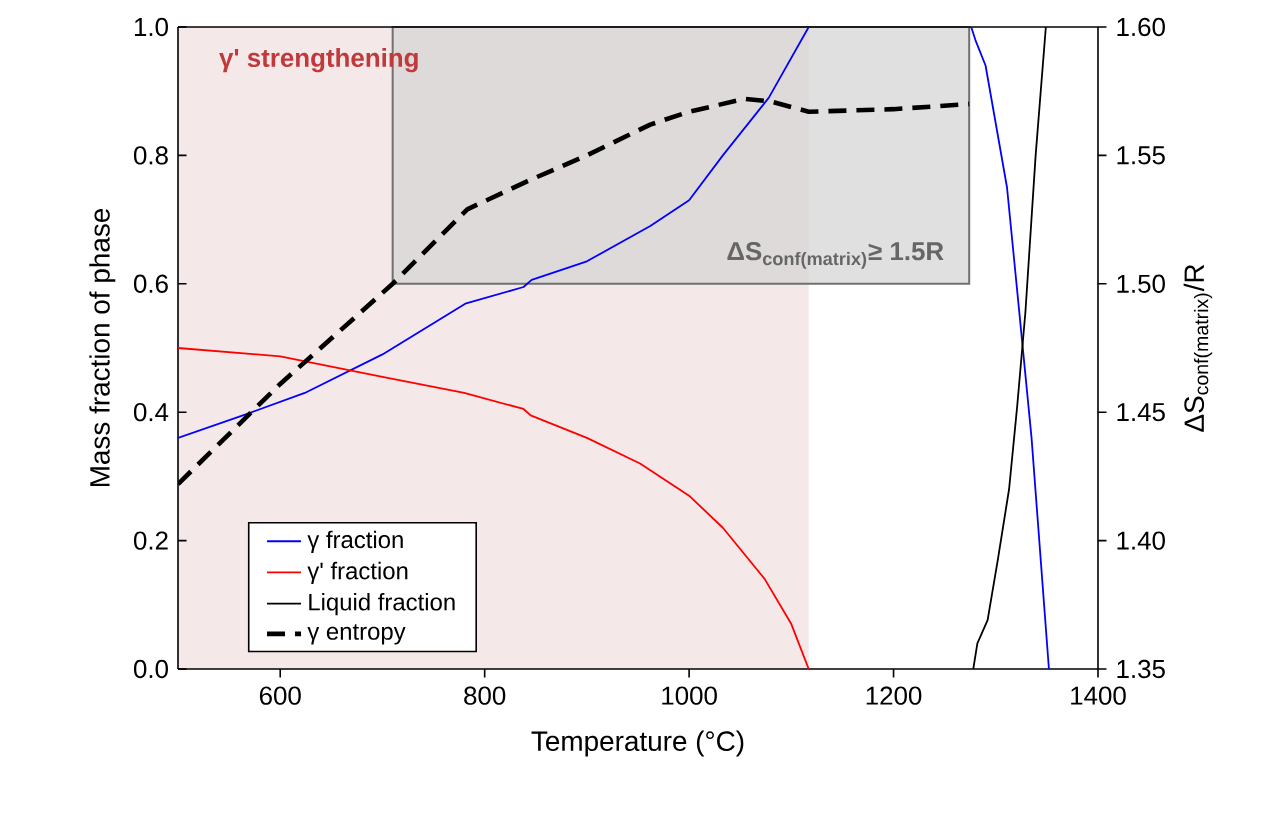 This screenshot has height=814, width=1286. I want to click on y2-axis-title: $\text{ΔS}_{\text{conf(matrix)}}\text{/R}$, so click(1198, 348).